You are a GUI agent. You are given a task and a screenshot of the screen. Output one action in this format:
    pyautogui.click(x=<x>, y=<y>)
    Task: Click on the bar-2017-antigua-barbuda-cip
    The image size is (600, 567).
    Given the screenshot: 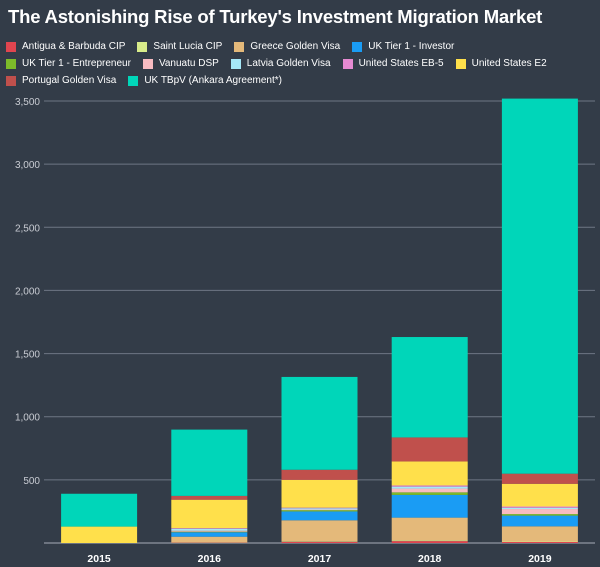 What is the action you would take?
    pyautogui.click(x=319, y=542)
    